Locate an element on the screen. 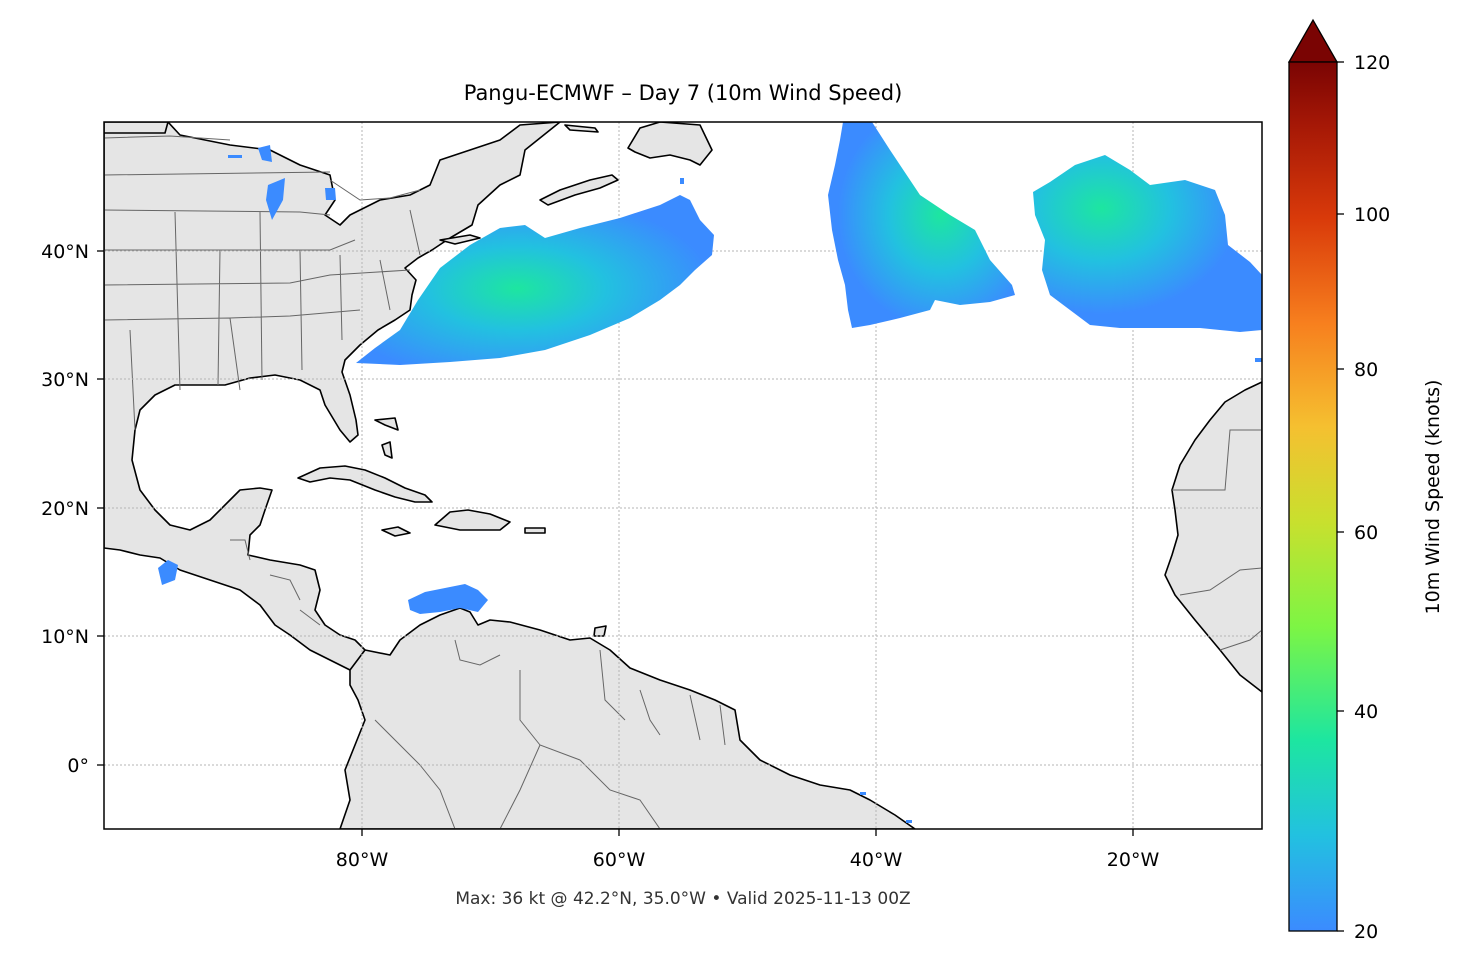 Image resolution: width=1466 pixels, height=969 pixels. lat-label-10n: 10°N is located at coordinates (65, 637).